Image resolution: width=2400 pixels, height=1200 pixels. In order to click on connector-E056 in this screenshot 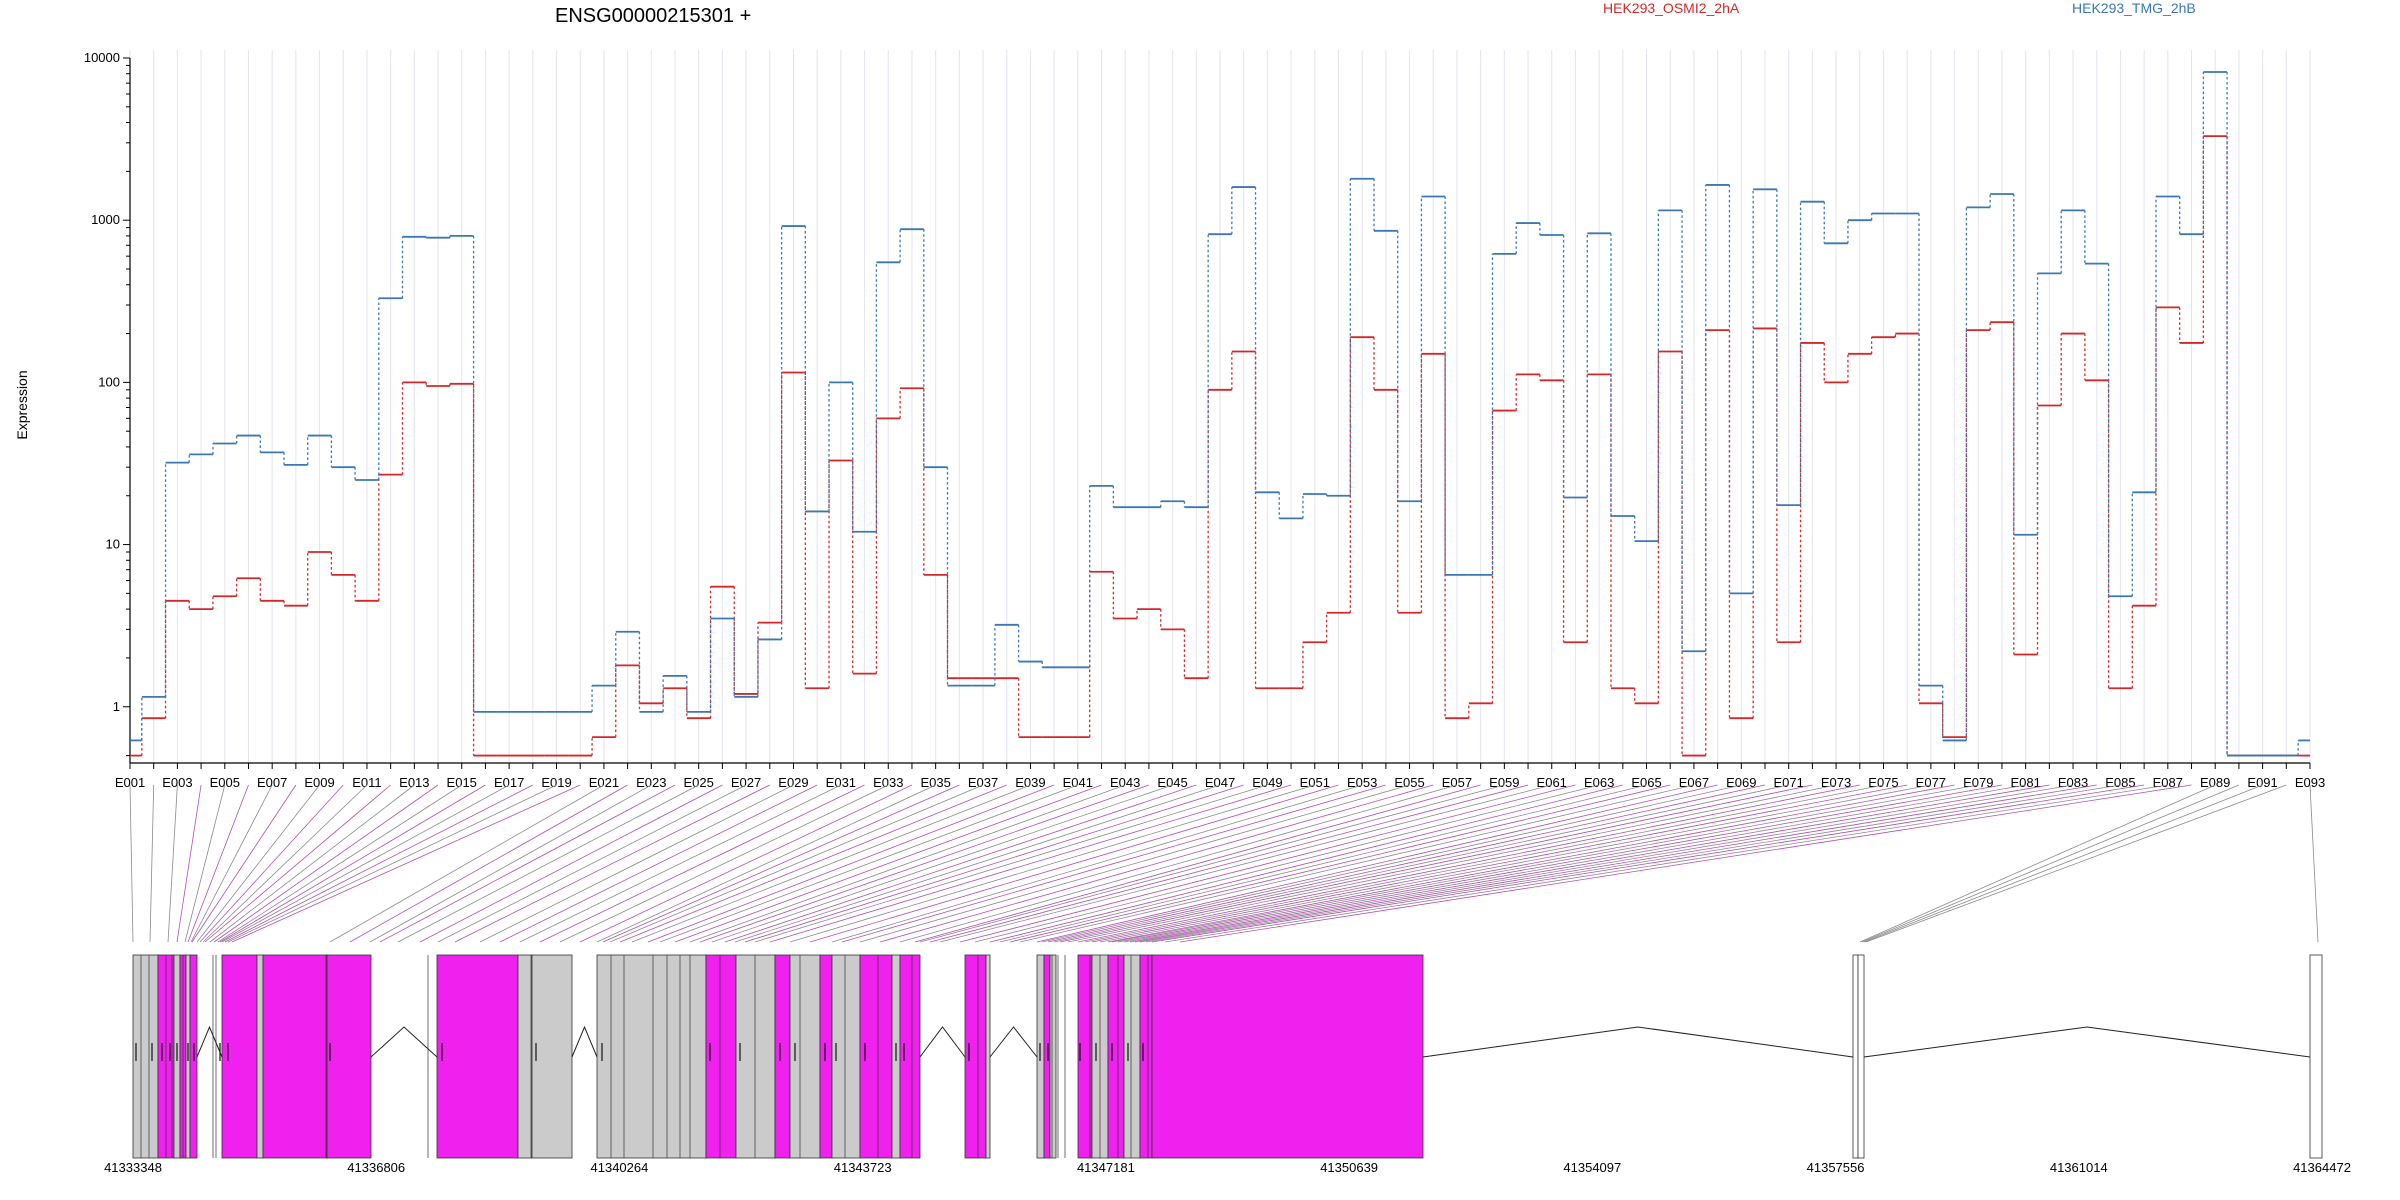, I will do `click(1156, 863)`.